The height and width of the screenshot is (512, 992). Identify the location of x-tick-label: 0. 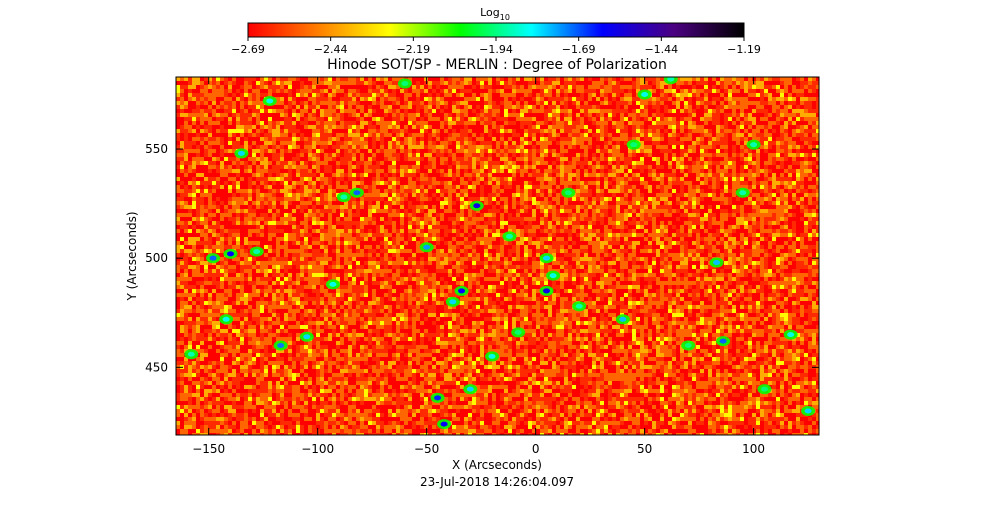
(536, 449).